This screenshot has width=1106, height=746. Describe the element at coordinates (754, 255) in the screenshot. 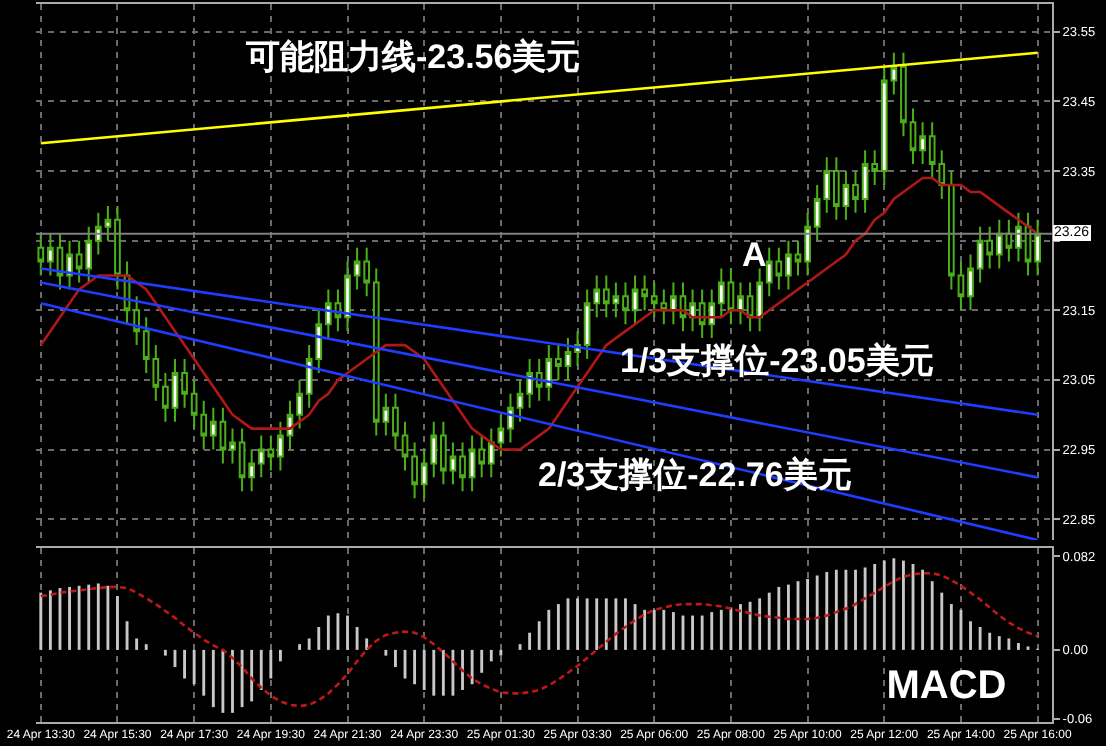

I see `annotation: A` at that location.